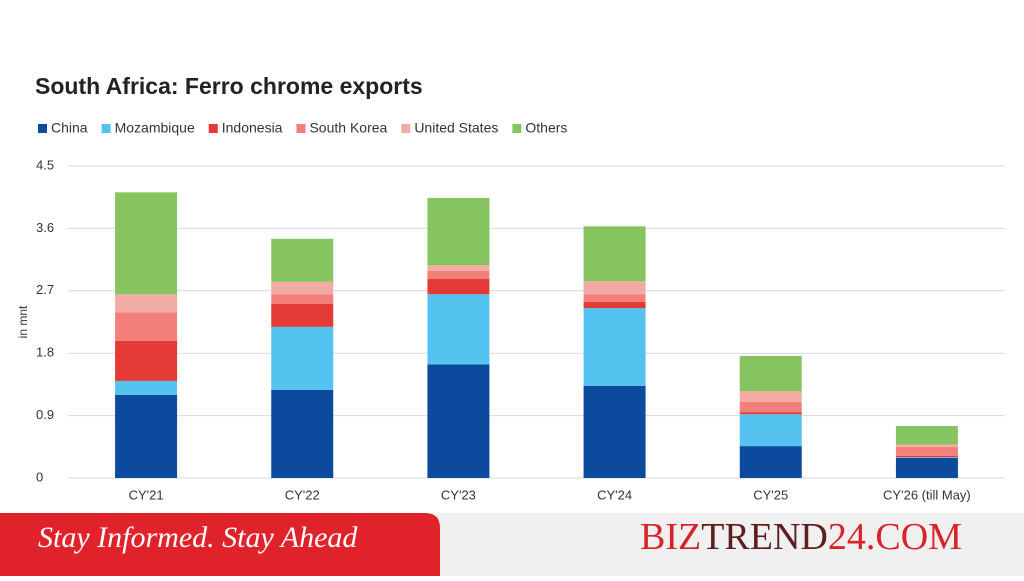  What do you see at coordinates (39, 476) in the screenshot?
I see `y-tick-label: 0` at bounding box center [39, 476].